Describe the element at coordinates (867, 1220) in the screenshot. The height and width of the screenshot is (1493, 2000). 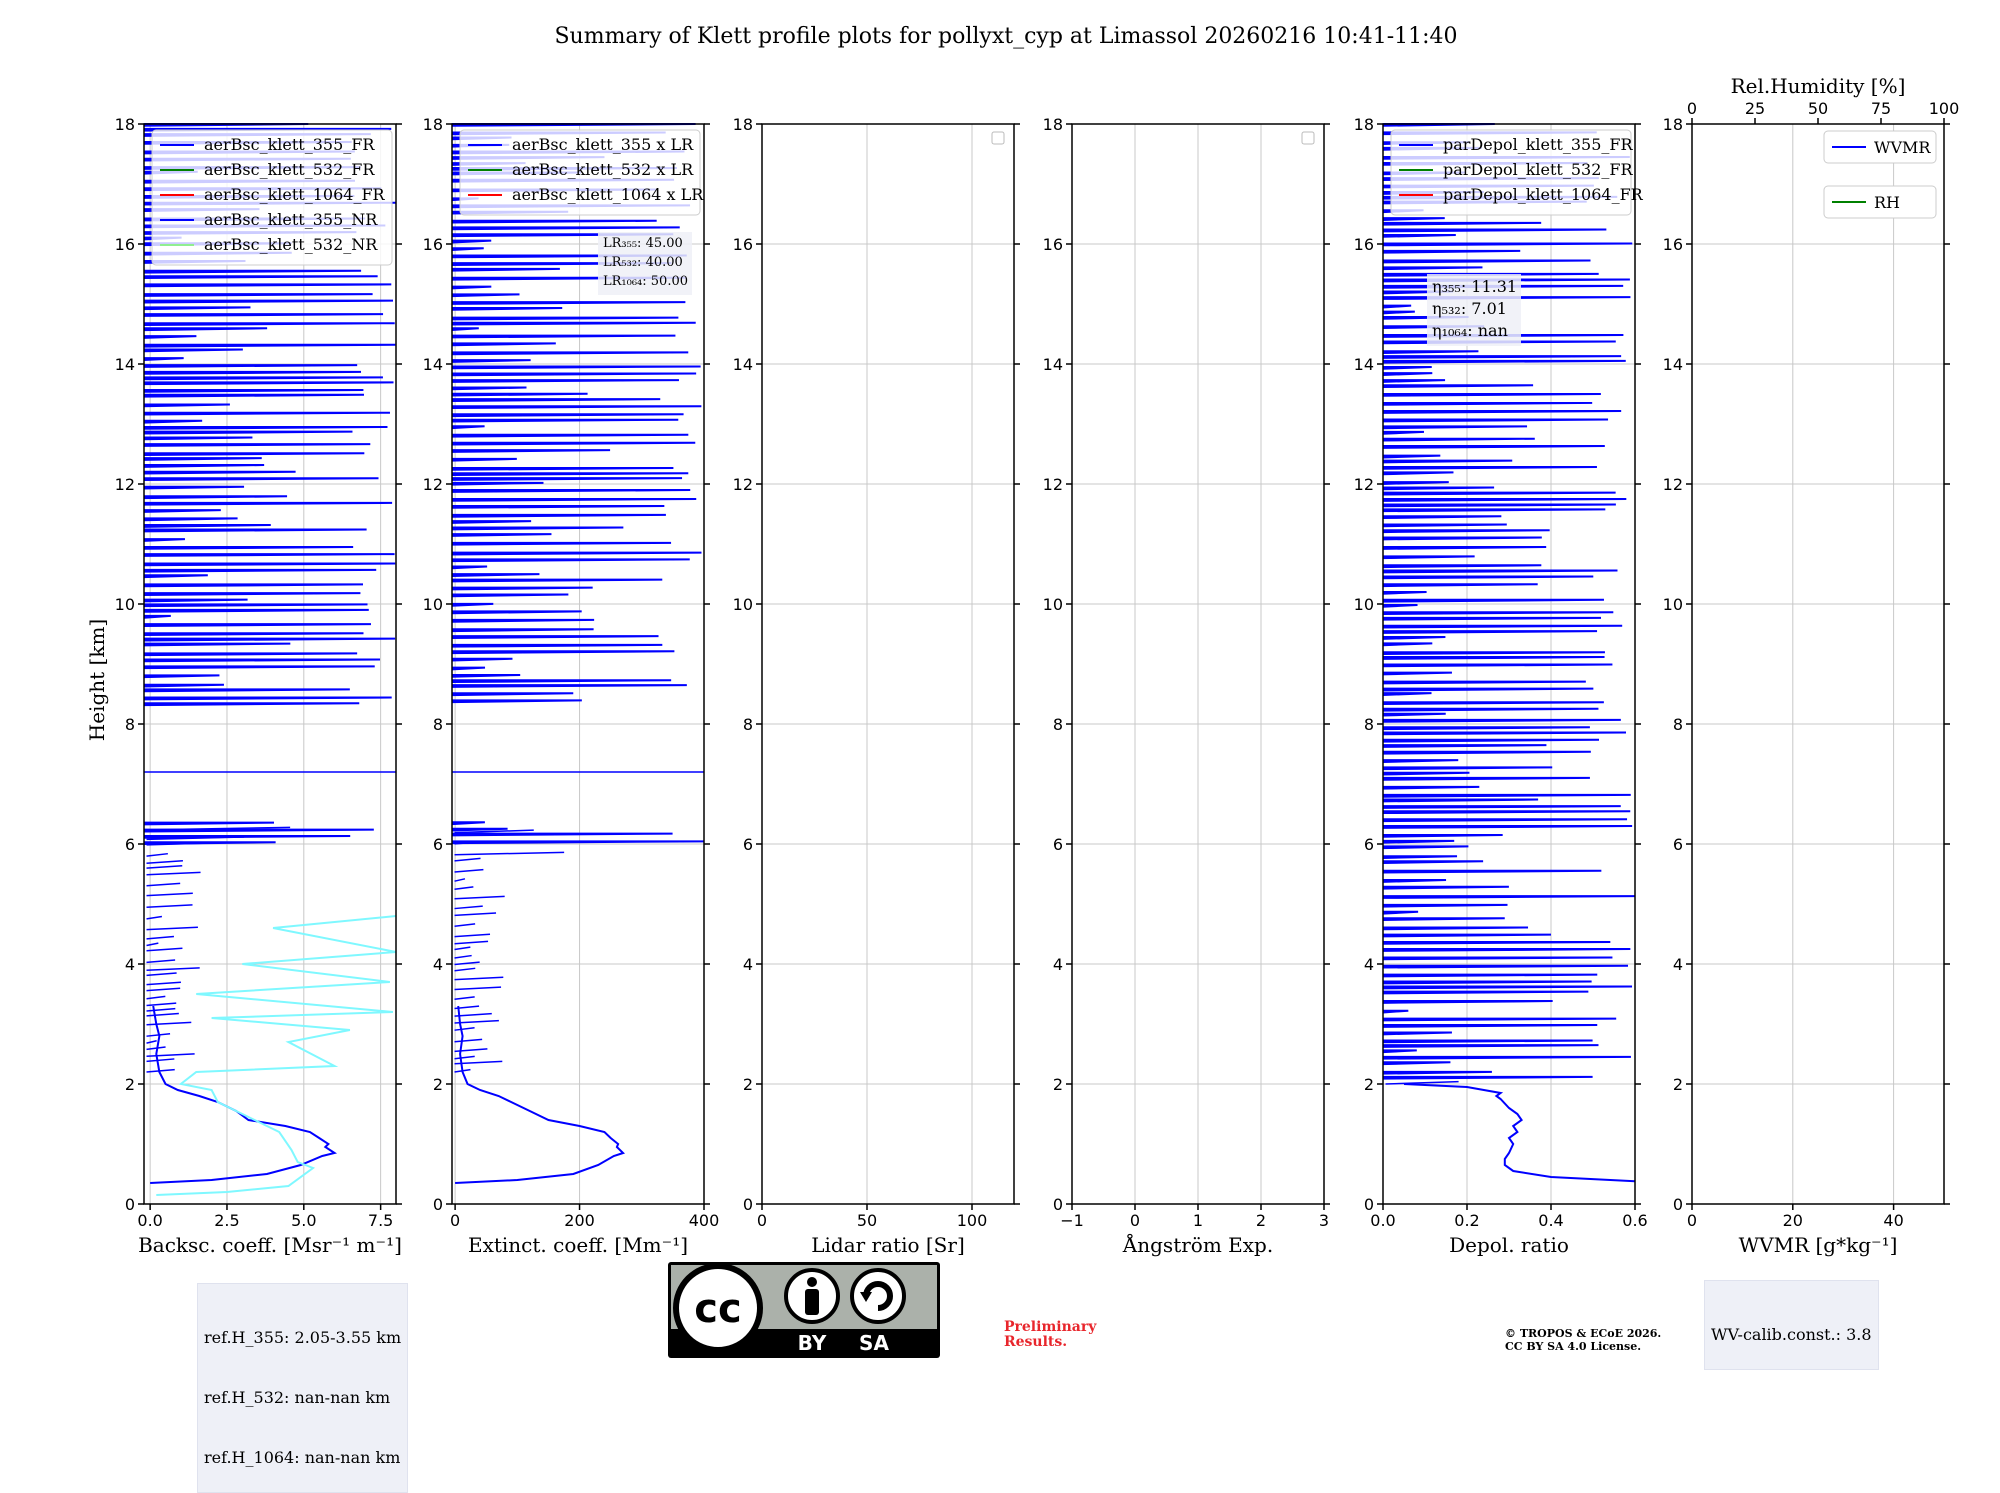
I see `x-tick-label: 50` at that location.